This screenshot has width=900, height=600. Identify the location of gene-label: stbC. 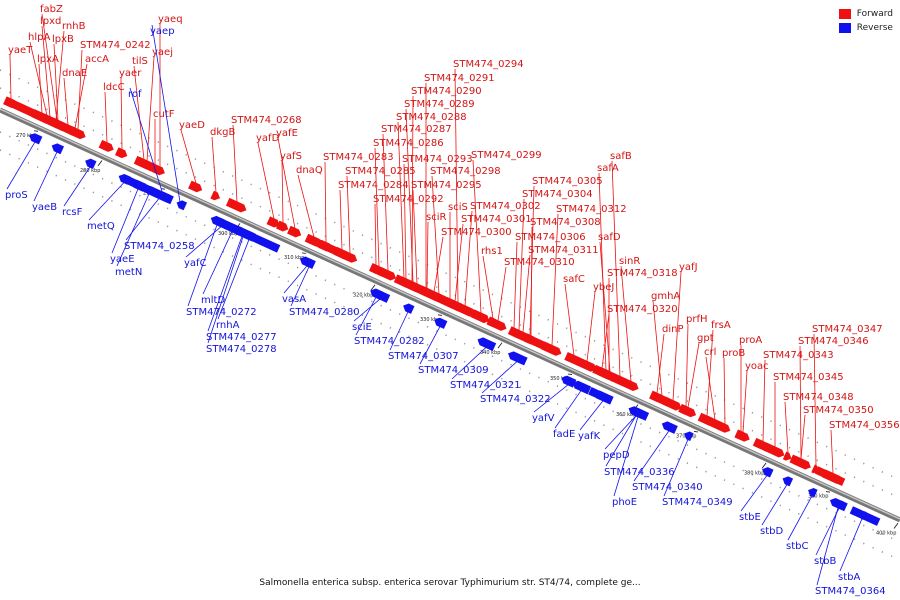
(797, 546).